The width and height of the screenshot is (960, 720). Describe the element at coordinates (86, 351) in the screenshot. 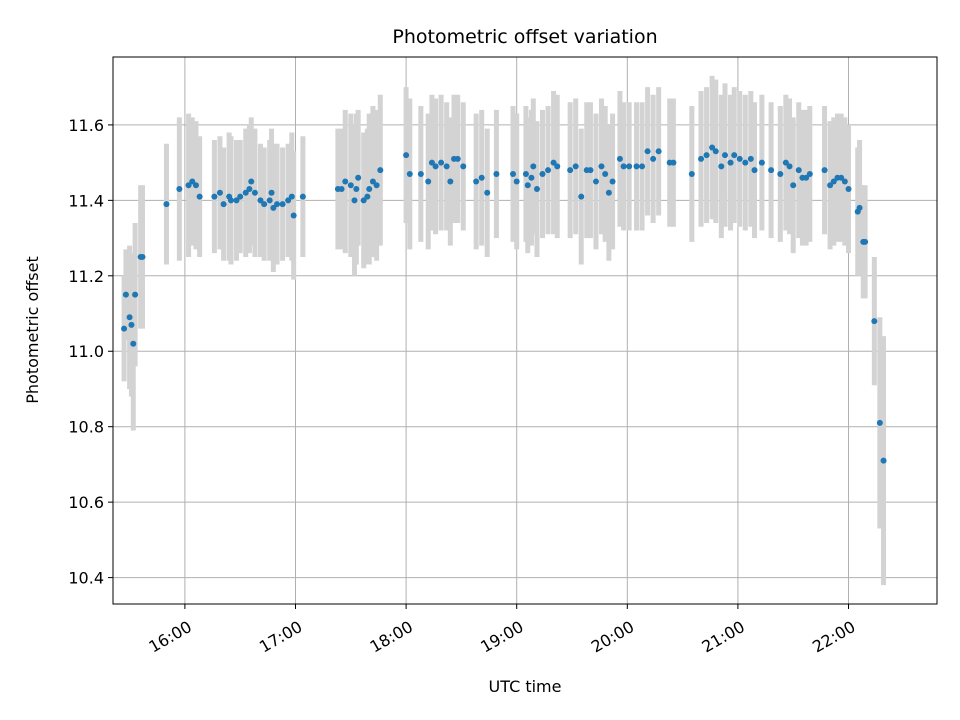

I see `y-tick-label: 11.0` at that location.